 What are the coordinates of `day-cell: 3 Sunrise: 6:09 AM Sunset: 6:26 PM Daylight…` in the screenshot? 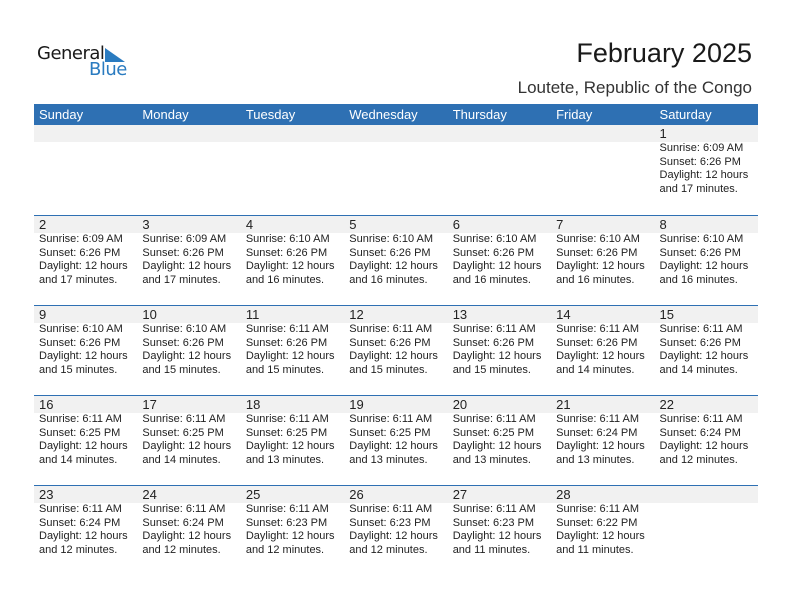 It's located at (188, 260).